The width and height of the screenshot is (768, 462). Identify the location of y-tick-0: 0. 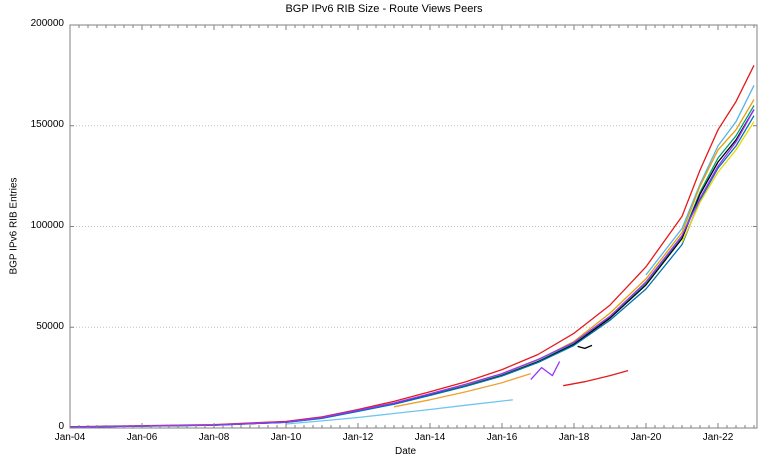
(61, 426).